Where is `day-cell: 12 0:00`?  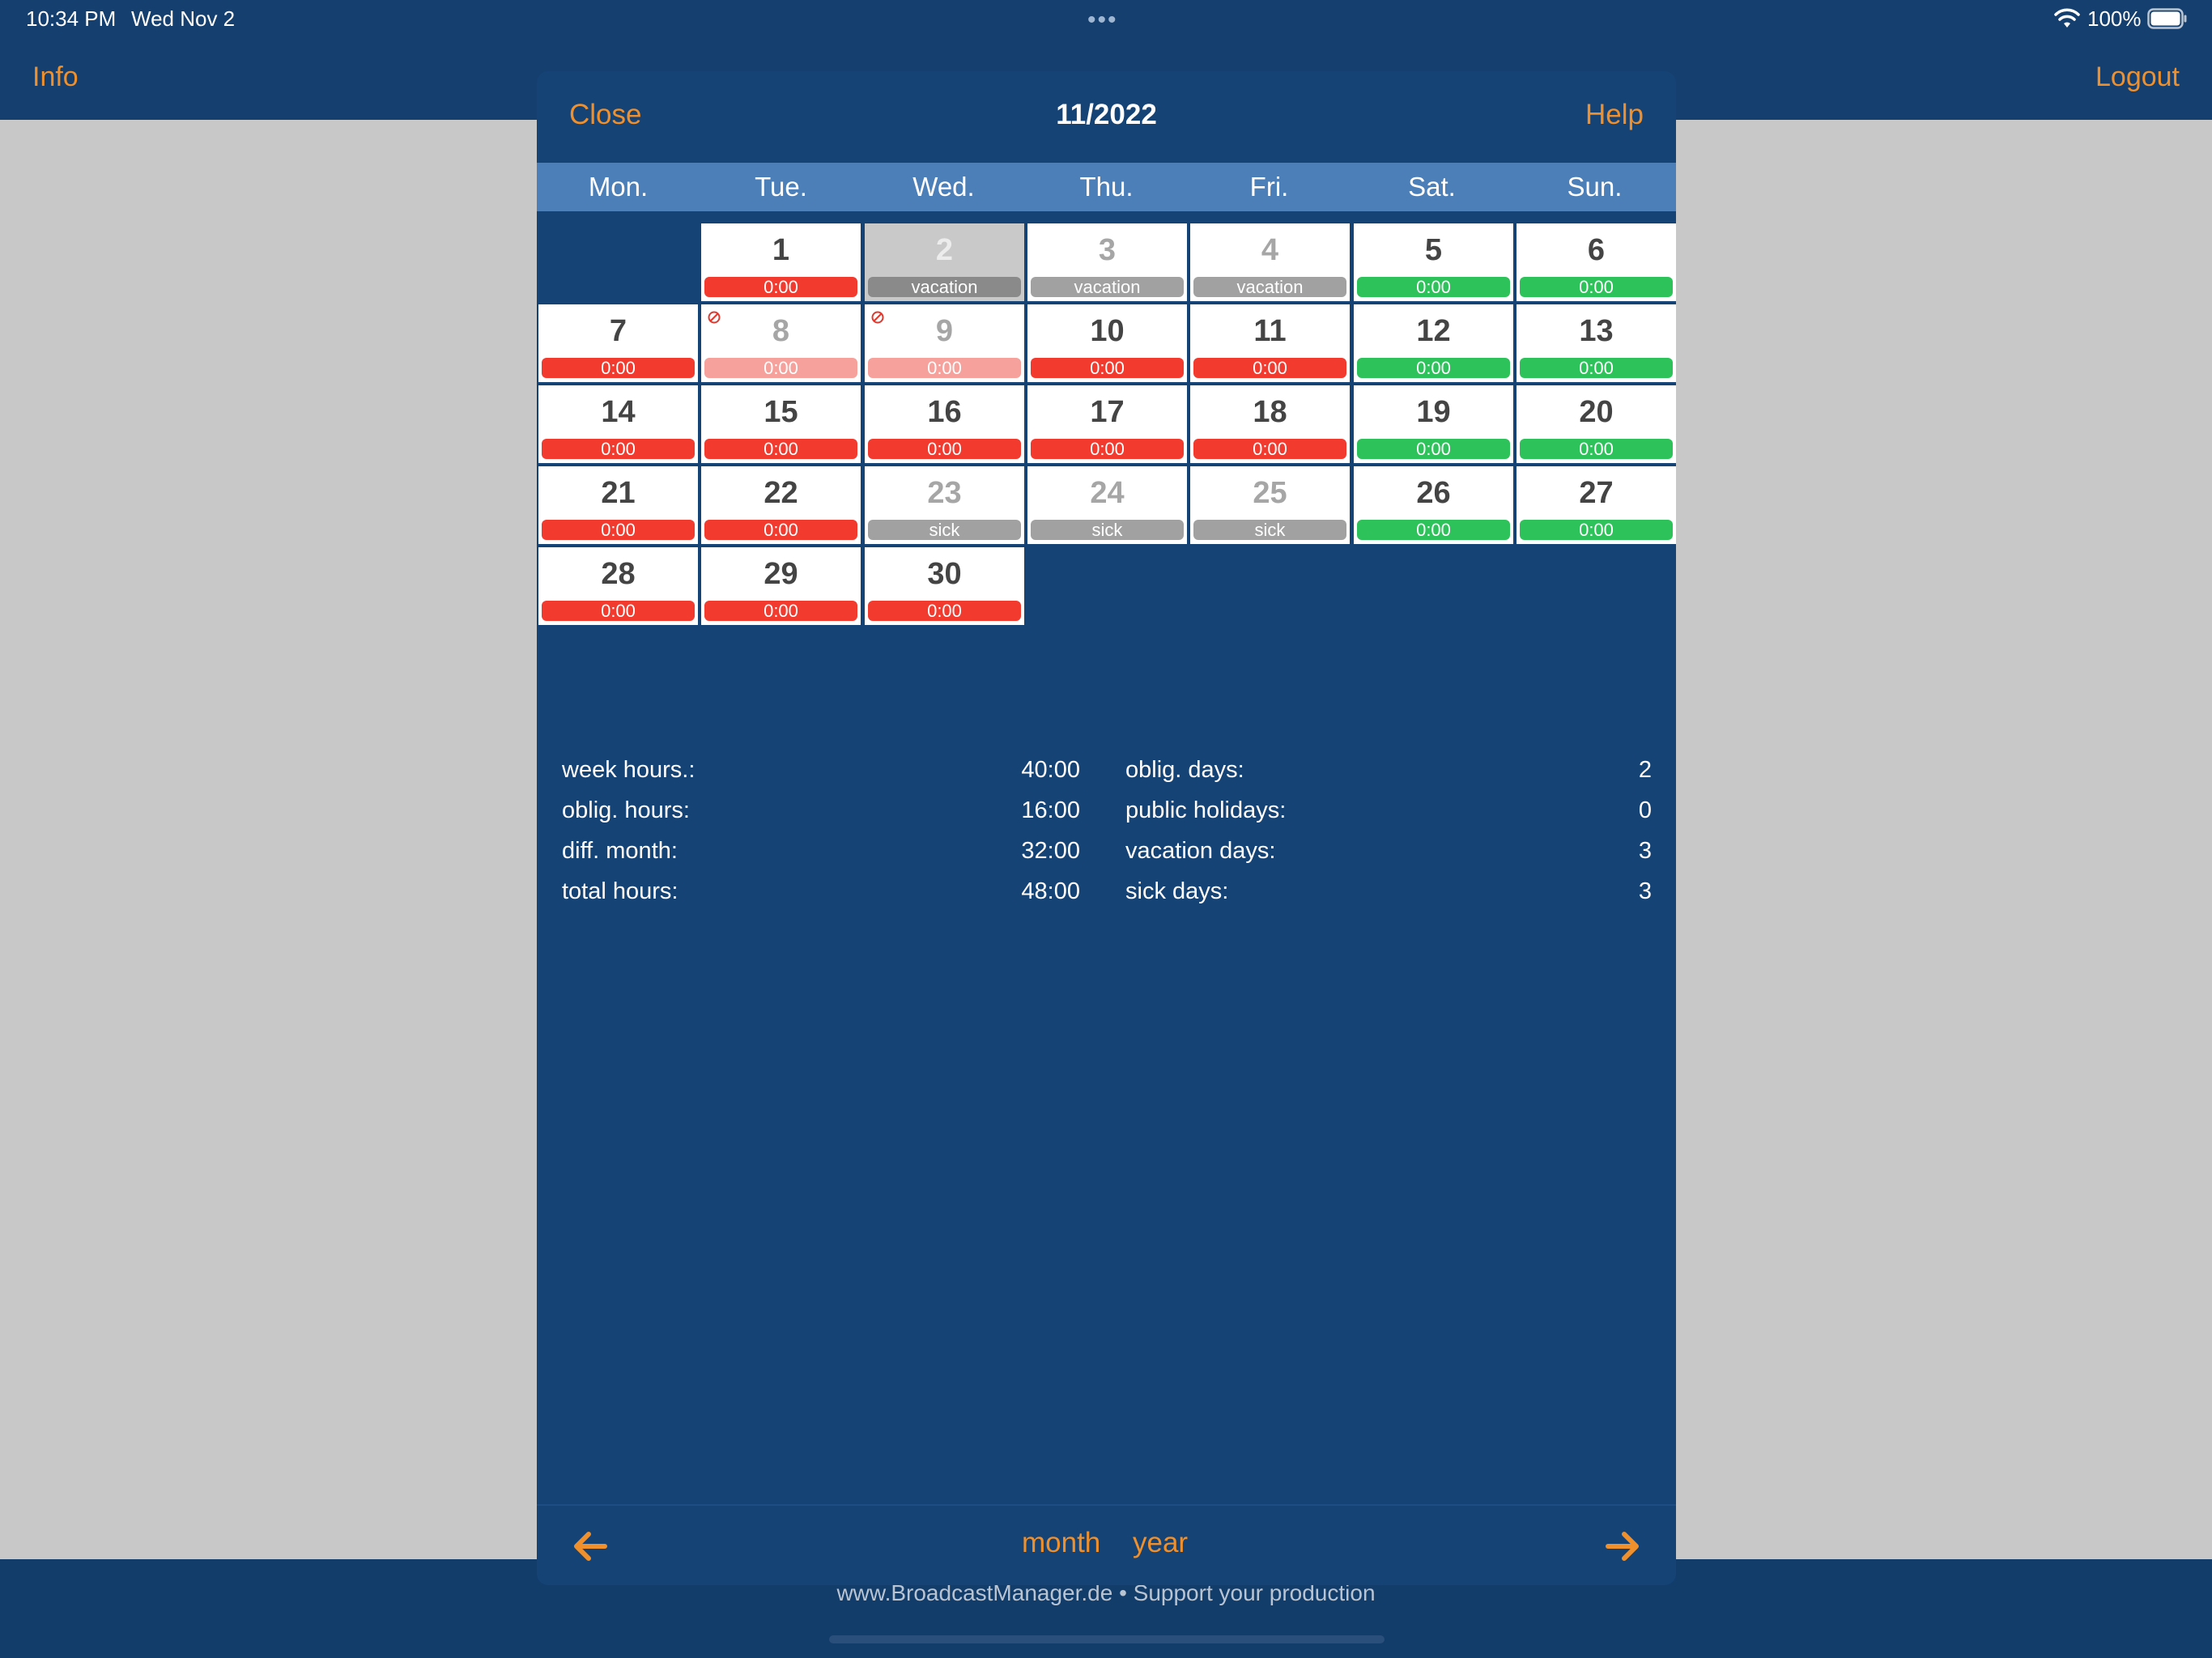
day-cell: 12 0:00 is located at coordinates (1433, 343).